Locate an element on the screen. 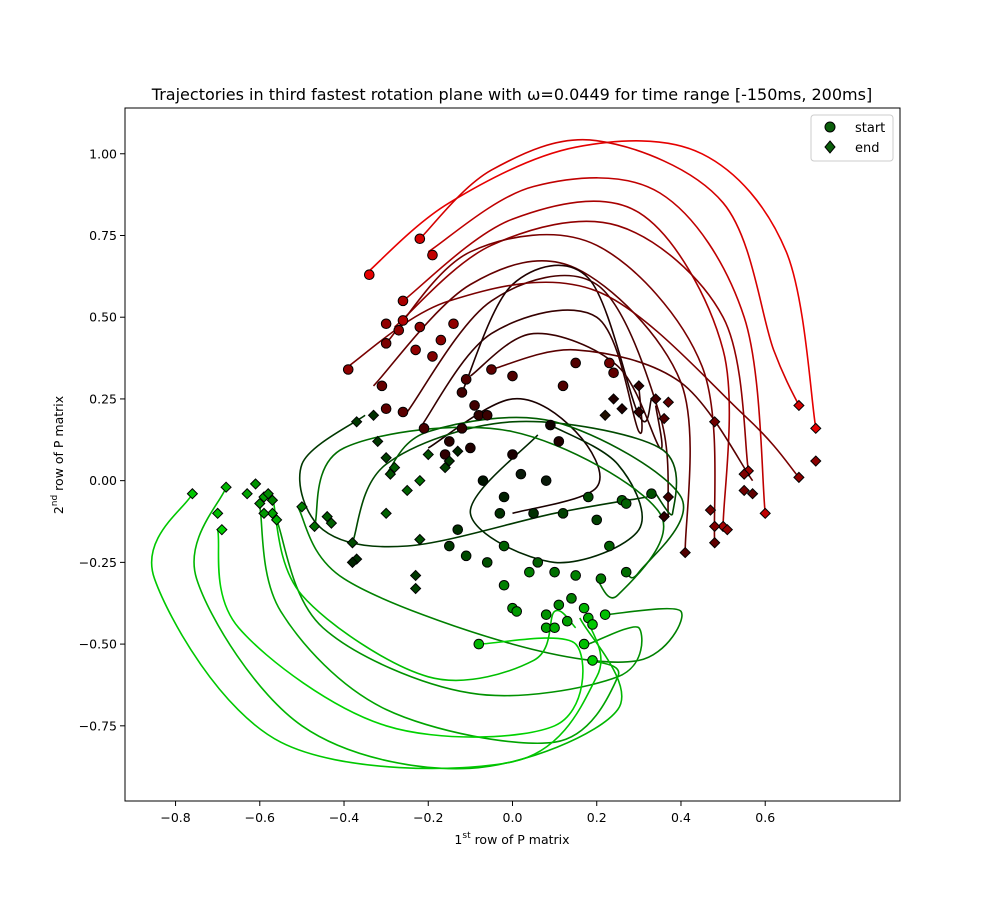 Image resolution: width=1000 pixels, height=900 pixels. x-axis-label-sup: st is located at coordinates (466, 836).